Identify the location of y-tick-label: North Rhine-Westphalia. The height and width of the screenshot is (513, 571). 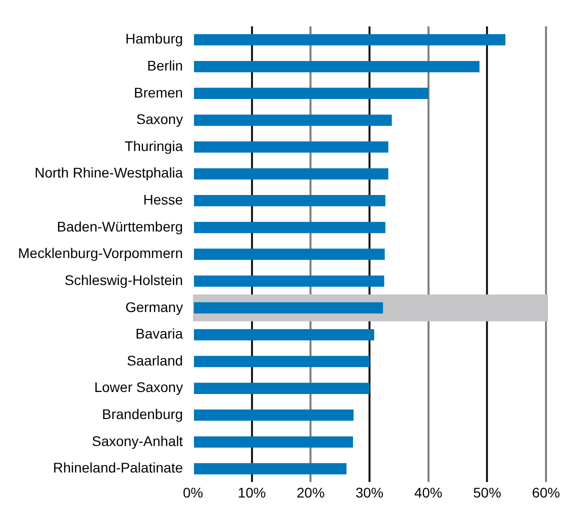
(109, 172).